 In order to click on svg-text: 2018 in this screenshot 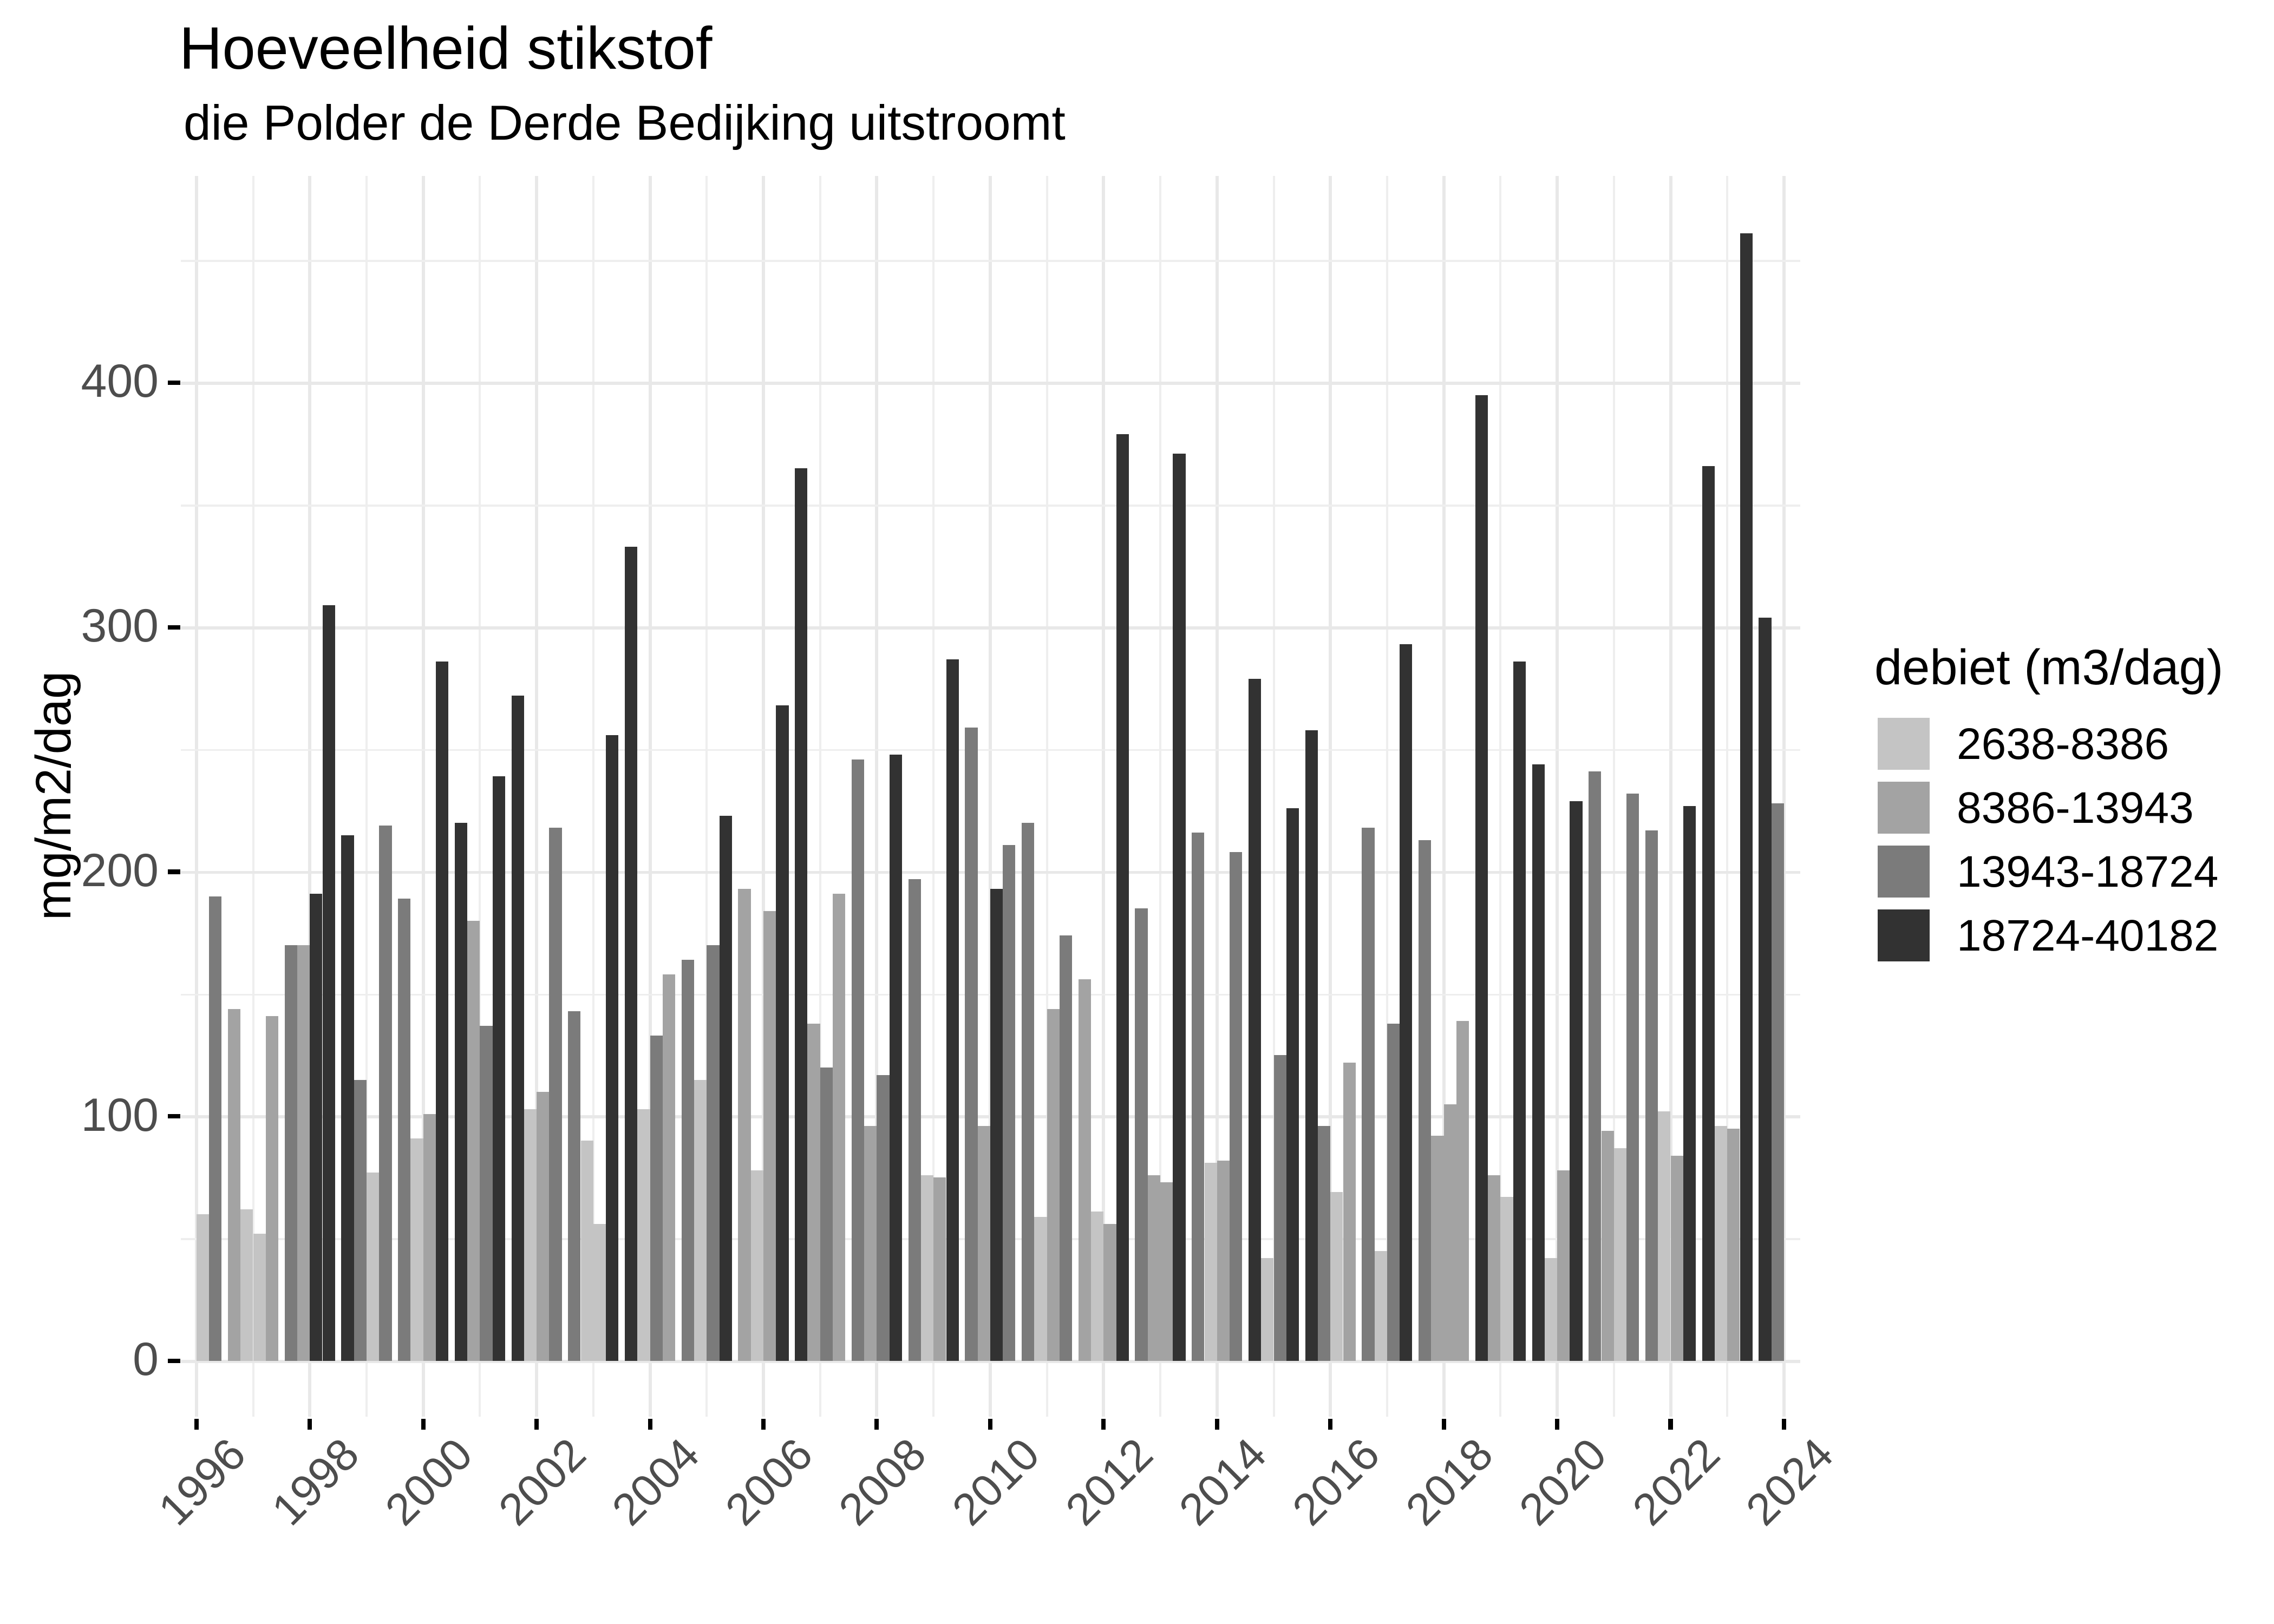, I will do `click(1449, 1482)`.